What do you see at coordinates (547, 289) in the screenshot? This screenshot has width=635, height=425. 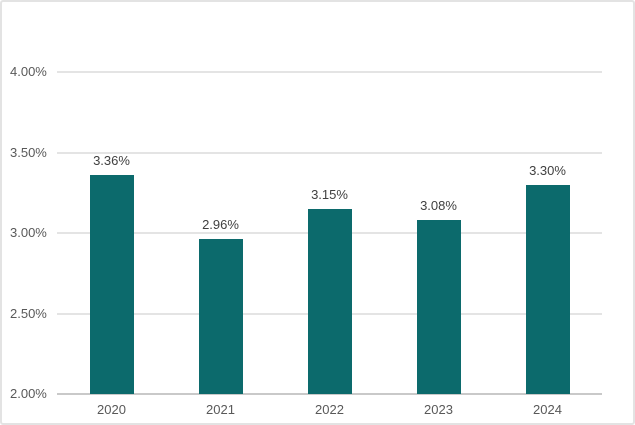 I see `bar-2024` at bounding box center [547, 289].